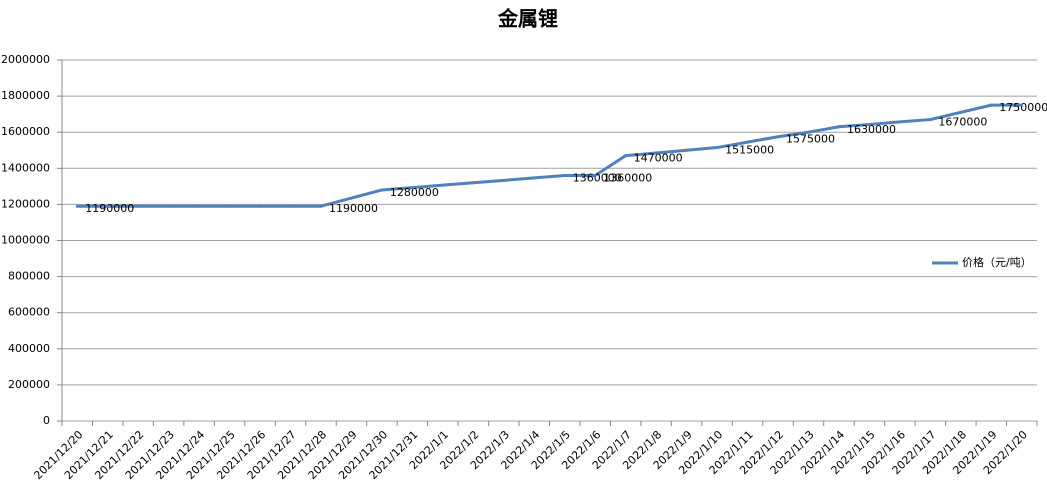  What do you see at coordinates (997, 262) in the screenshot?
I see `legend-label: 价格（元/吨）` at bounding box center [997, 262].